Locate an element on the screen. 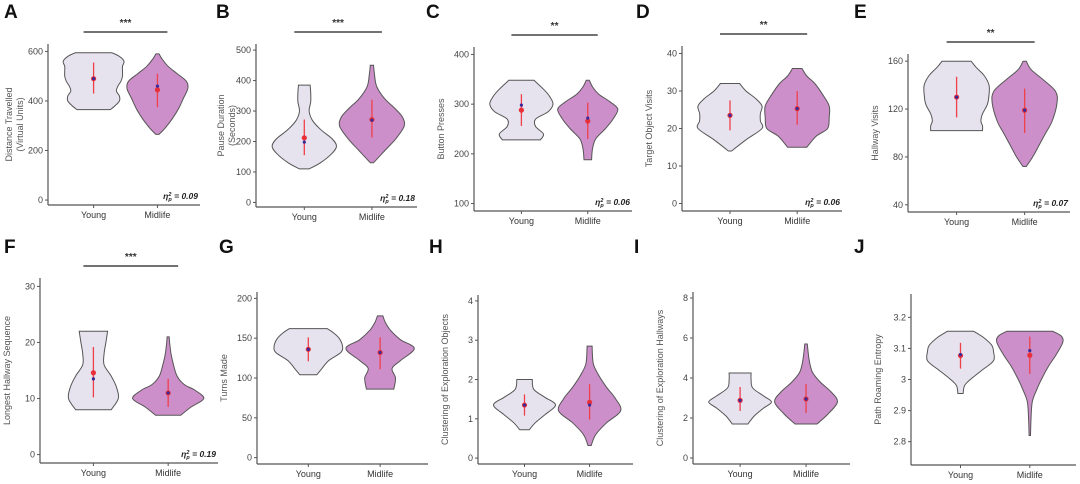 This screenshot has height=484, width=1080. y-axis-label: Longest Hallway Sequence is located at coordinates (7, 370).